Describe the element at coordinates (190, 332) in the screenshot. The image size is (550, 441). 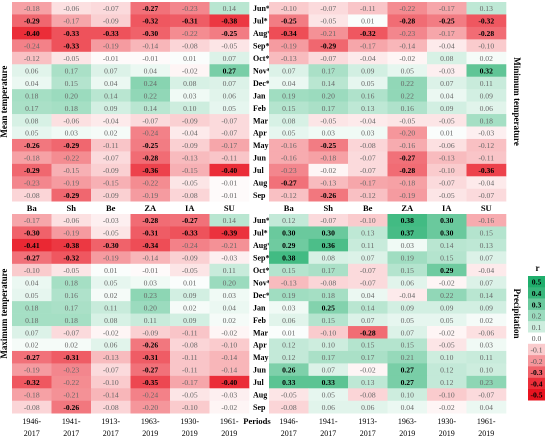
I see `cell-value-label: -0.11` at that location.